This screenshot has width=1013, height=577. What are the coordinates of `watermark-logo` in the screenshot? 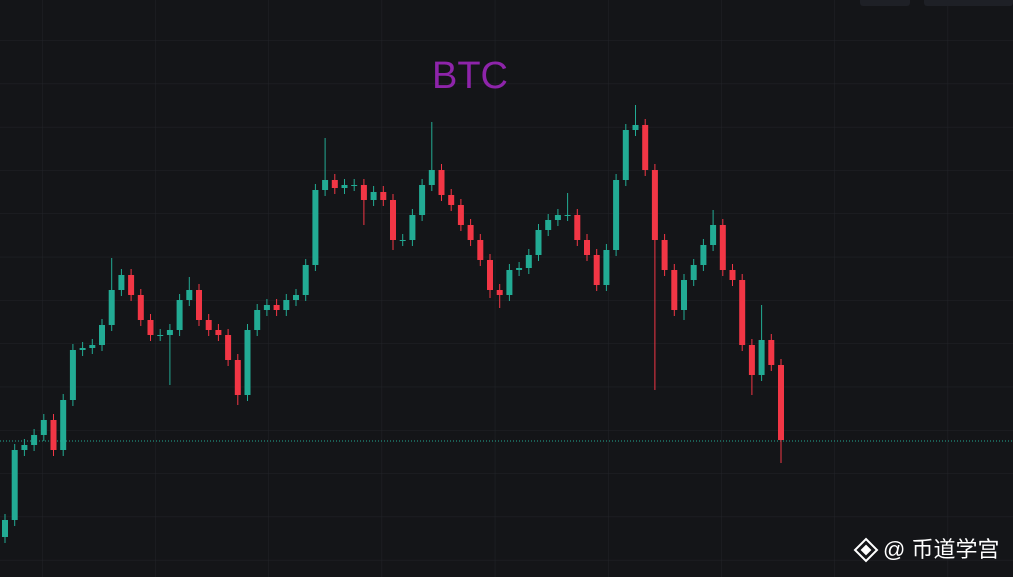 It's located at (866, 550).